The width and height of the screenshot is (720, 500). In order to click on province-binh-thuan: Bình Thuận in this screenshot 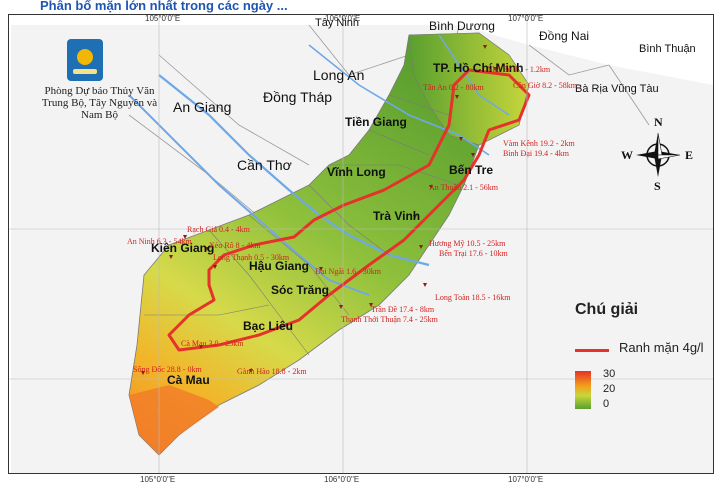, I will do `click(667, 49)`.